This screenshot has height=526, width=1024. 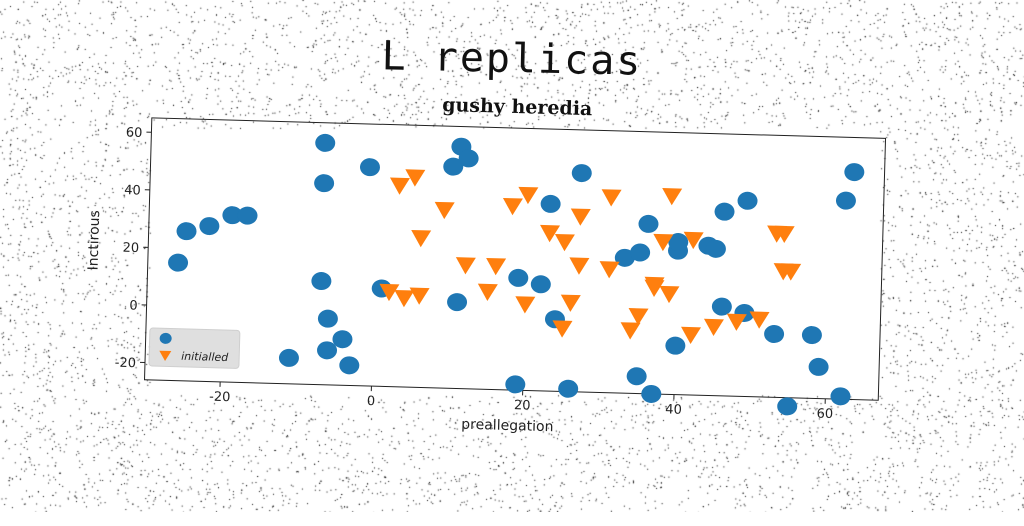 I want to click on x-tick-label: 20, so click(x=522, y=405).